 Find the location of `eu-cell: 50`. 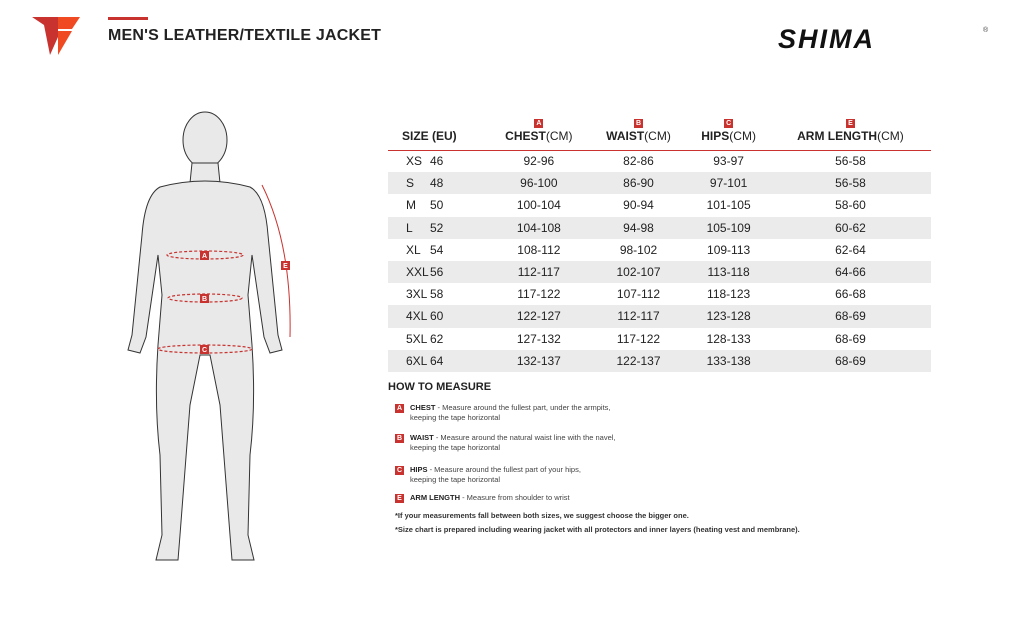

eu-cell: 50 is located at coordinates (437, 205).